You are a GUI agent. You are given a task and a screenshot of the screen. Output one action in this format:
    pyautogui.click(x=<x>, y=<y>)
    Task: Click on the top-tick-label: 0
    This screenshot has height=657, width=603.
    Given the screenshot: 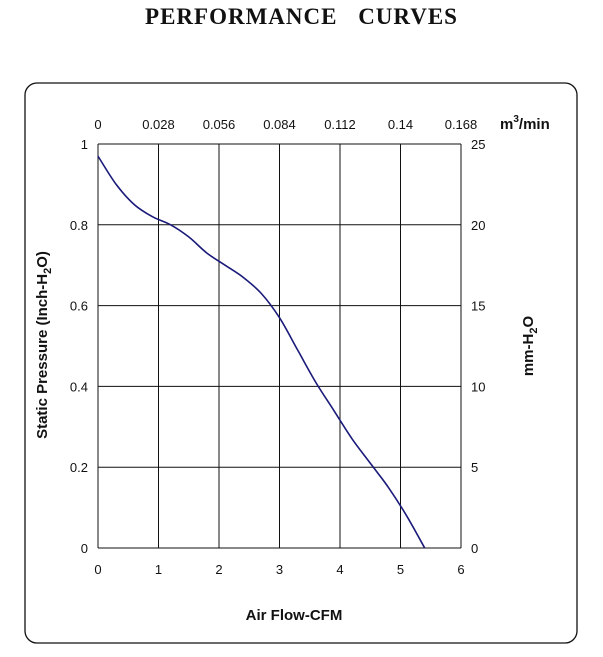 What is the action you would take?
    pyautogui.click(x=97, y=124)
    